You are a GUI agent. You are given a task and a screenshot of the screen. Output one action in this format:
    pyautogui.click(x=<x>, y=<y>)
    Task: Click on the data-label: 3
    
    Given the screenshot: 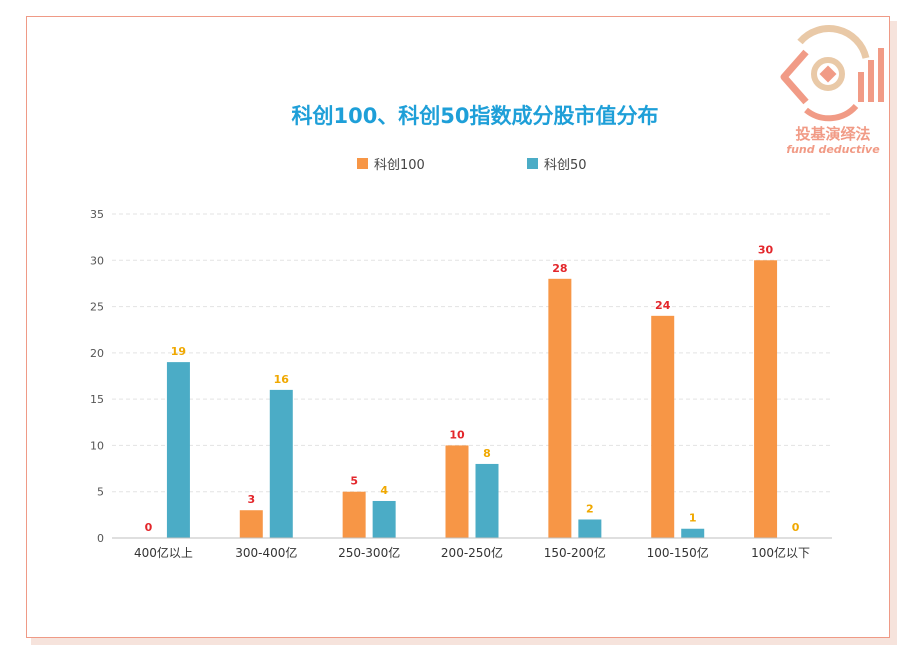 What is the action you would take?
    pyautogui.click(x=251, y=499)
    